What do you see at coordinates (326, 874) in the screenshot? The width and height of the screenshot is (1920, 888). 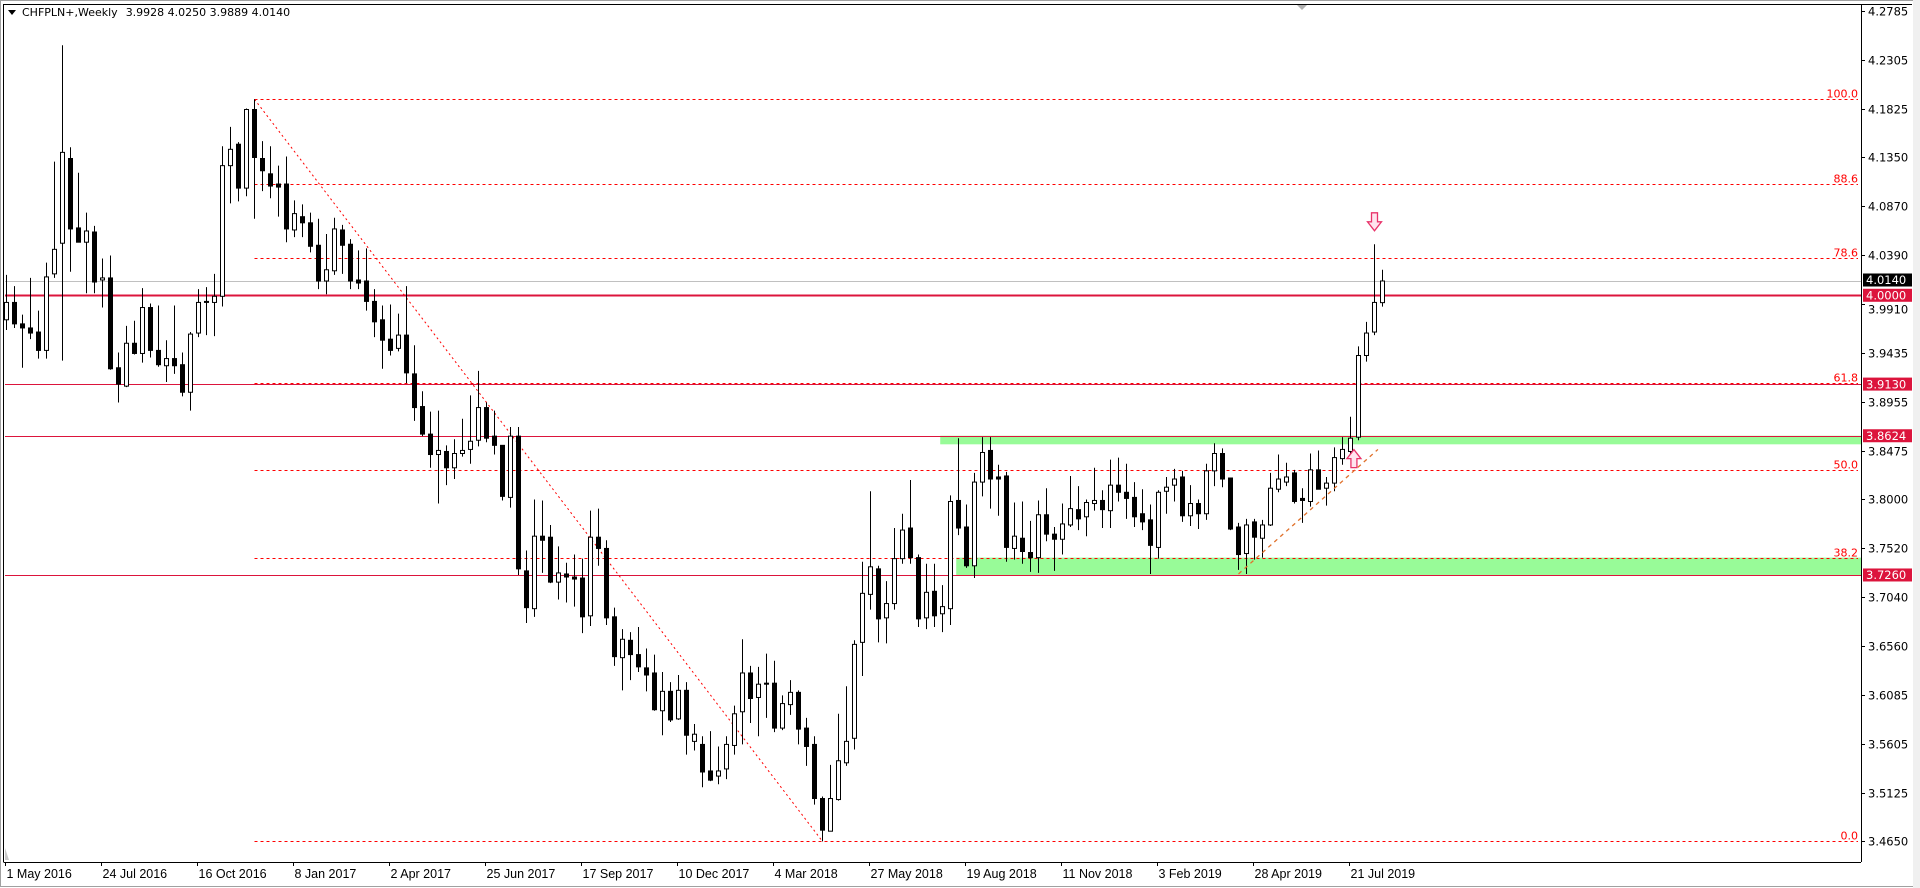 I see `time-axis-label: 8 Jan 2017` at bounding box center [326, 874].